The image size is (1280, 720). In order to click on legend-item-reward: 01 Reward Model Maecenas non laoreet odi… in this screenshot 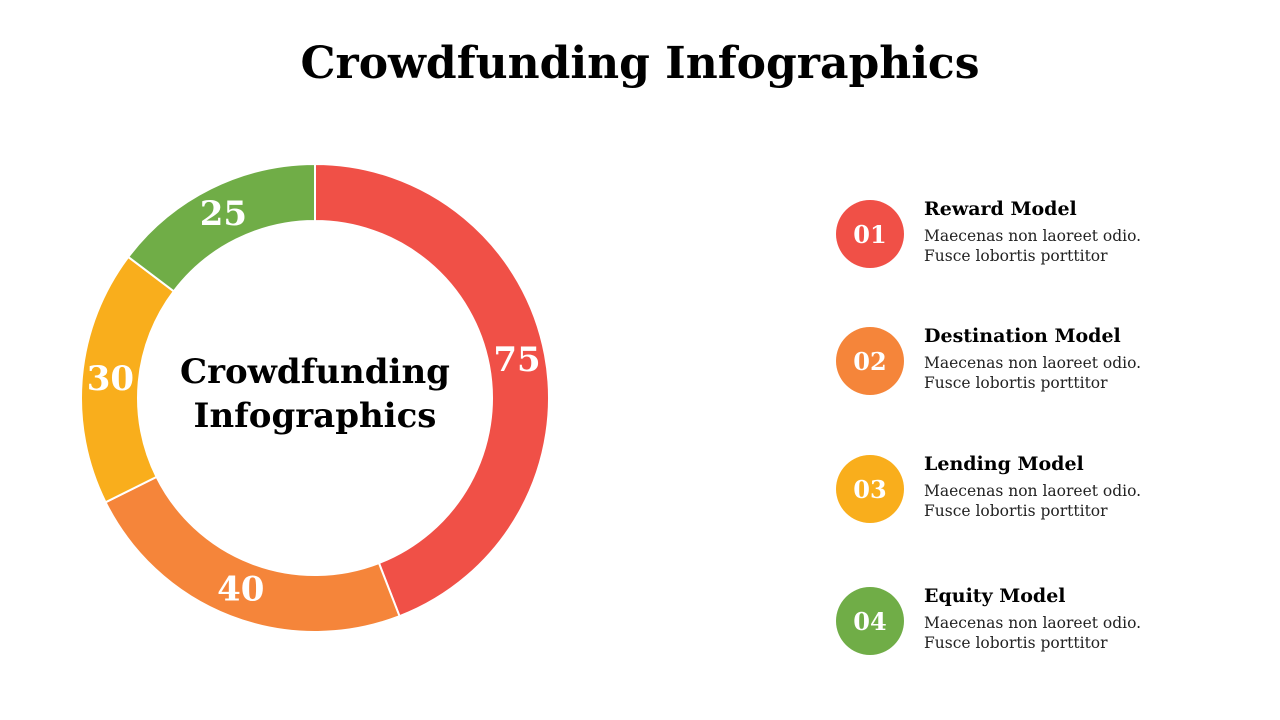, I will do `click(1046, 236)`.